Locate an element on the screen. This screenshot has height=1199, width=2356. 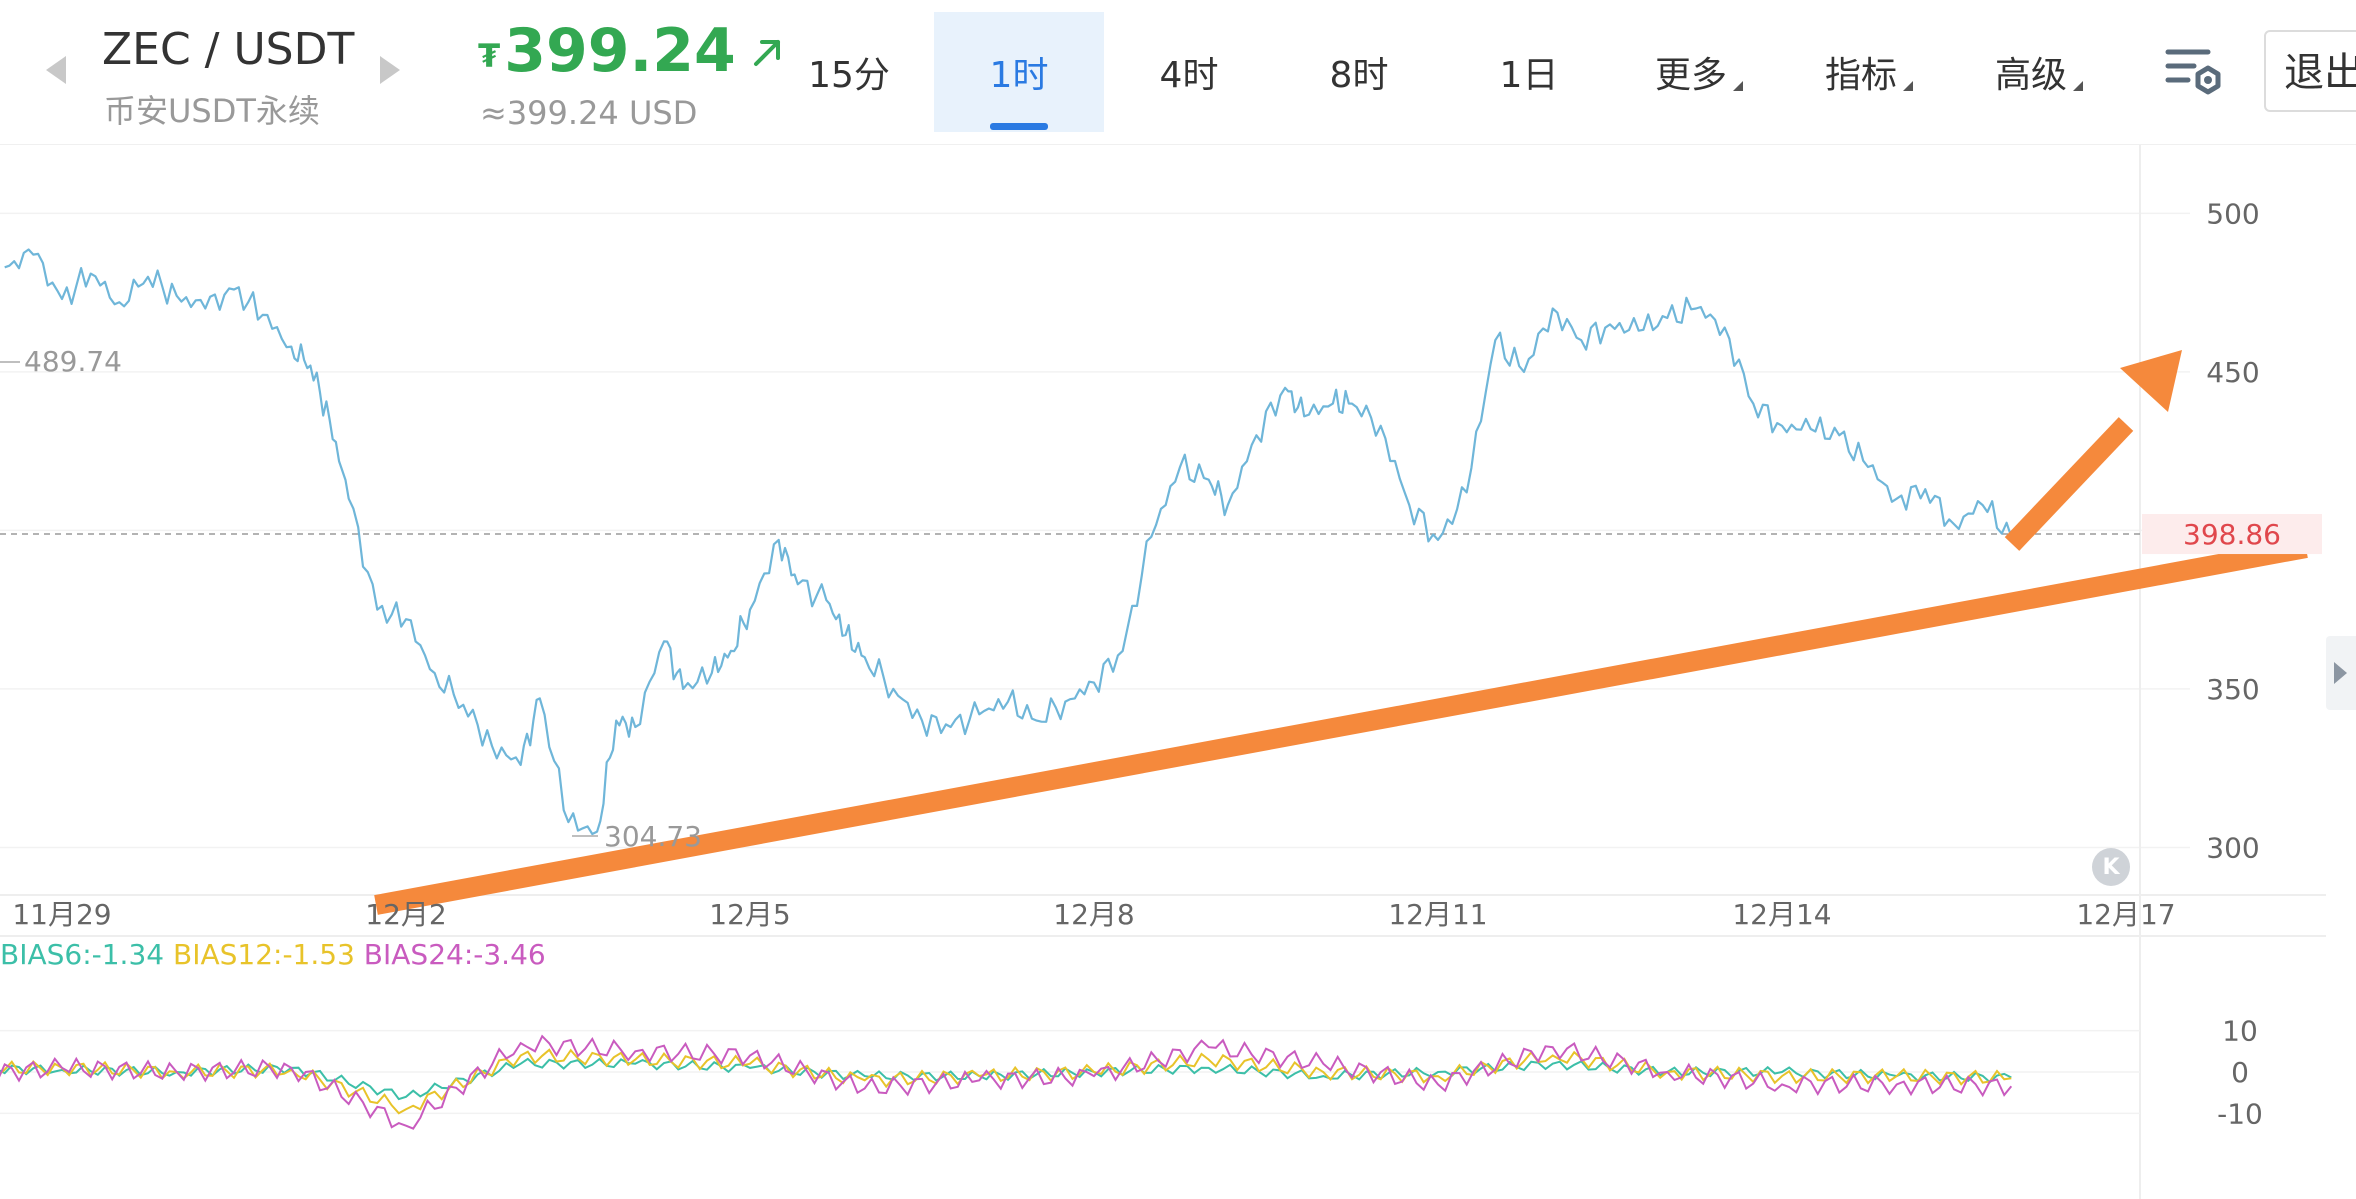
bias-legend-item: BIAS6:-1.34 is located at coordinates (82, 954).